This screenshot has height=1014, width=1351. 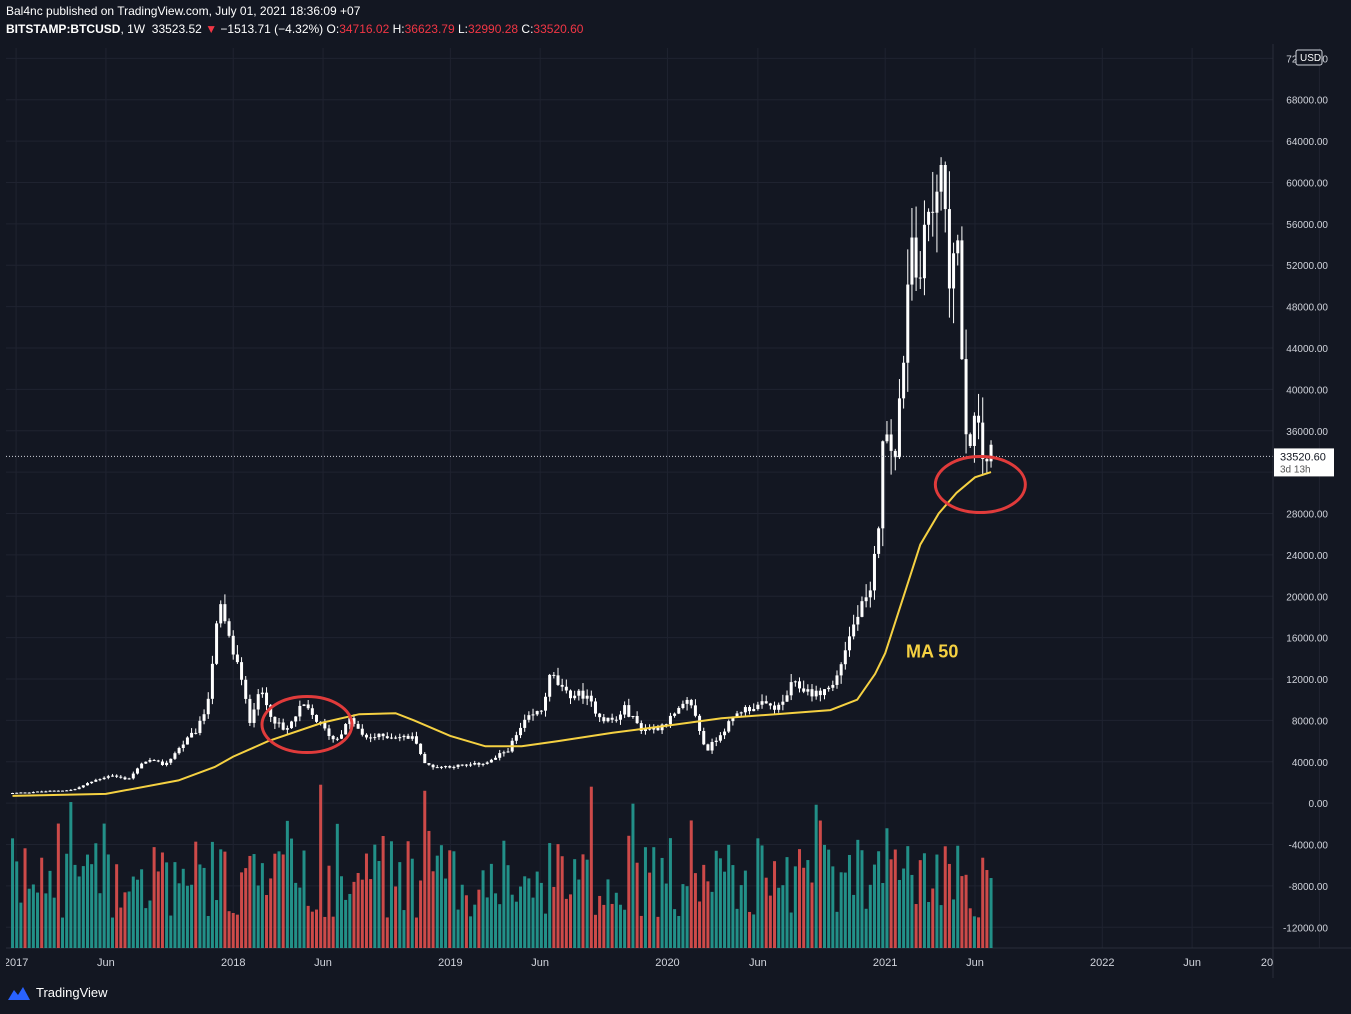 What do you see at coordinates (58, 992) in the screenshot?
I see `tradingview-footer: TradingView` at bounding box center [58, 992].